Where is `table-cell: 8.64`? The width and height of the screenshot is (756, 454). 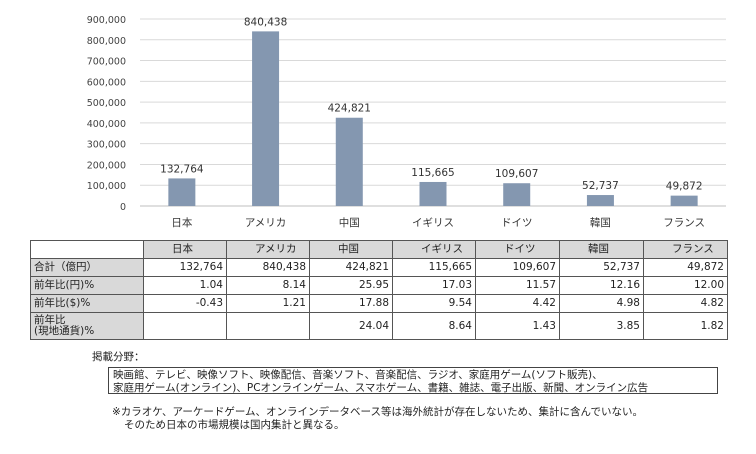
table-cell: 8.64 is located at coordinates (434, 326).